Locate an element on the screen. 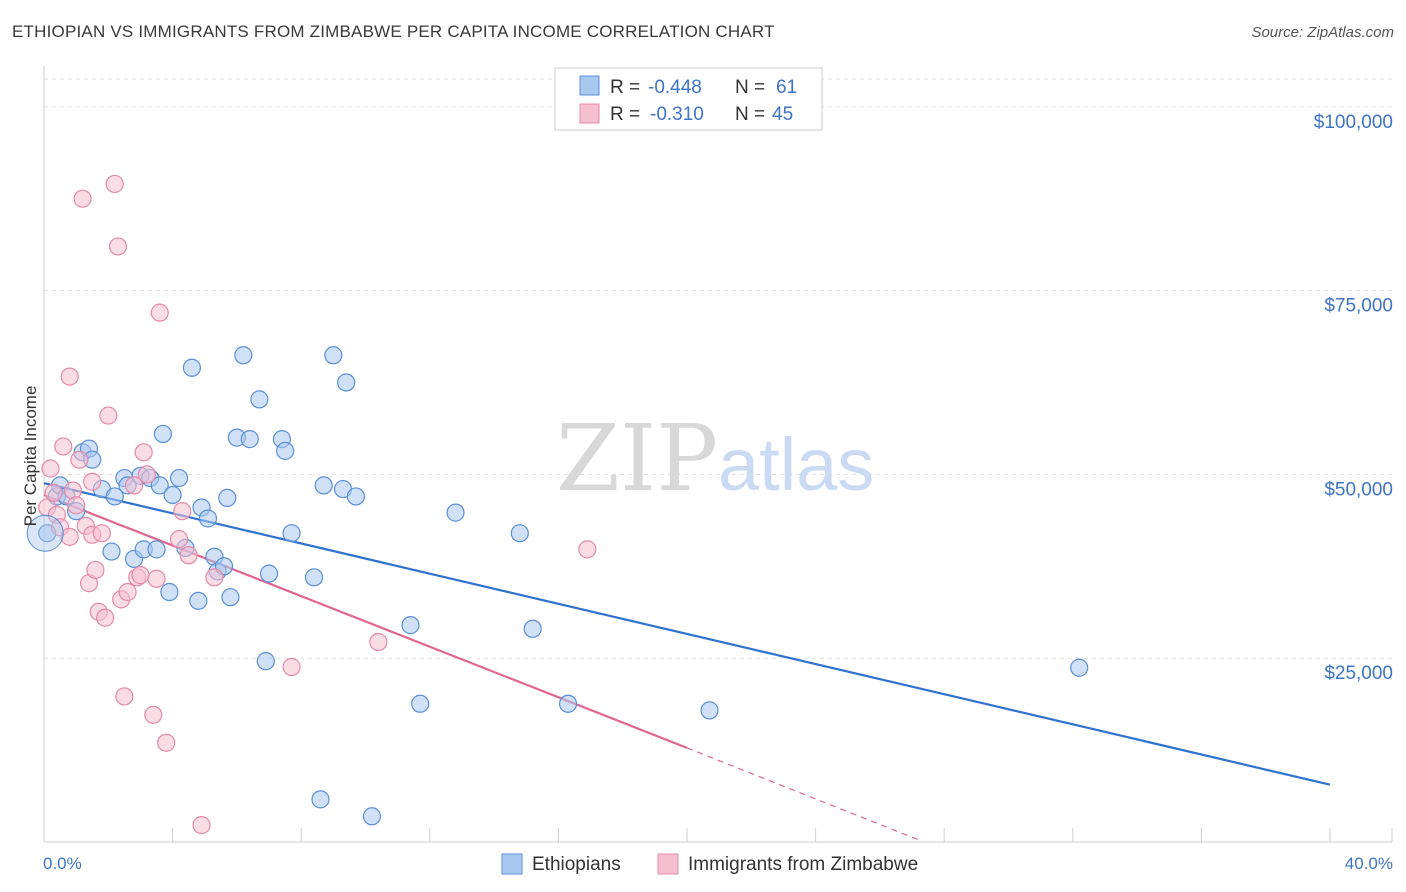  y-axis-label: Per Capita Income is located at coordinates (30, 456).